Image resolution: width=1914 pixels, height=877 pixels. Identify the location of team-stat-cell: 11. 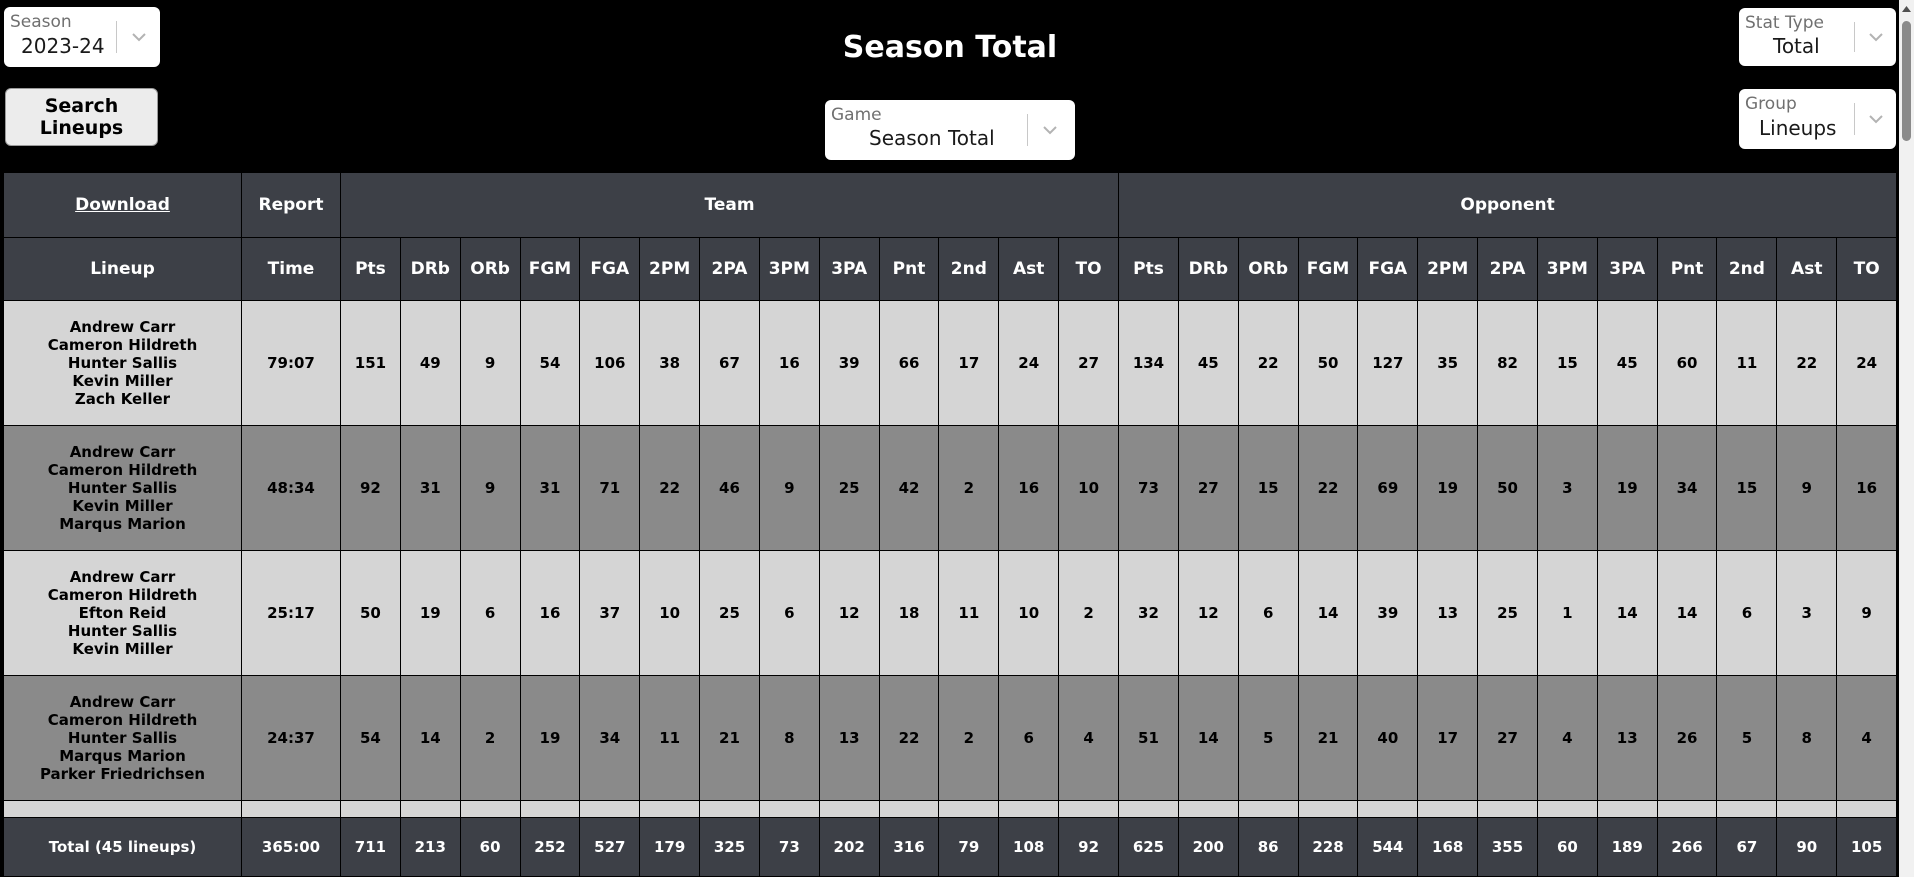
(969, 613).